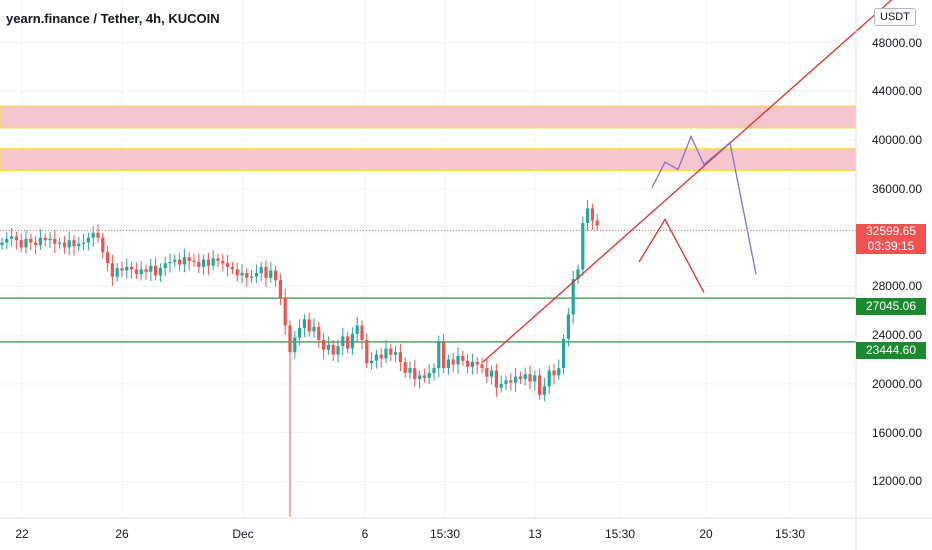  Describe the element at coordinates (671, 255) in the screenshot. I see `projection-red-path` at that location.